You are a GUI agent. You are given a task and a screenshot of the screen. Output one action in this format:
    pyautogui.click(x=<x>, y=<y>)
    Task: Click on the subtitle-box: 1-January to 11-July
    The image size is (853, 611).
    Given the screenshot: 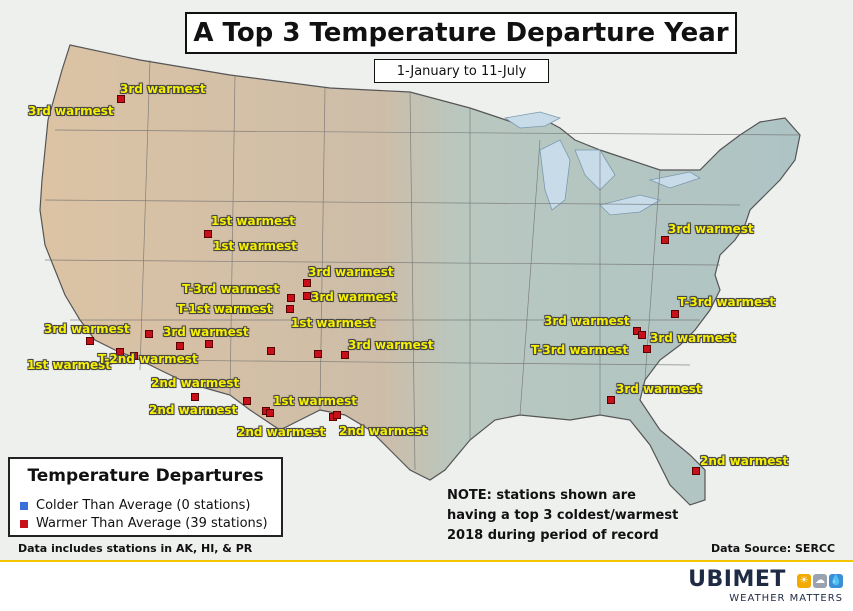 What is the action you would take?
    pyautogui.click(x=461, y=71)
    